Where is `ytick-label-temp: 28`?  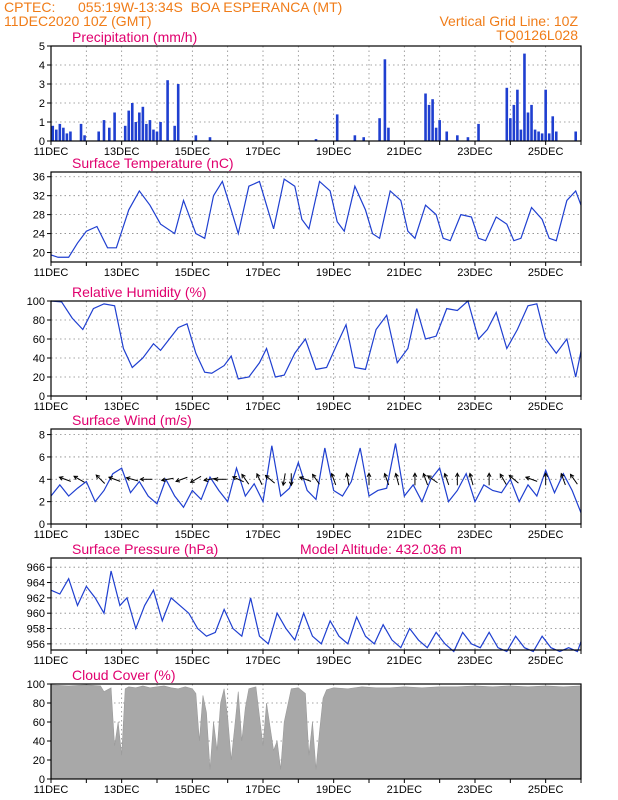
ytick-label-temp: 28 is located at coordinates (39, 216).